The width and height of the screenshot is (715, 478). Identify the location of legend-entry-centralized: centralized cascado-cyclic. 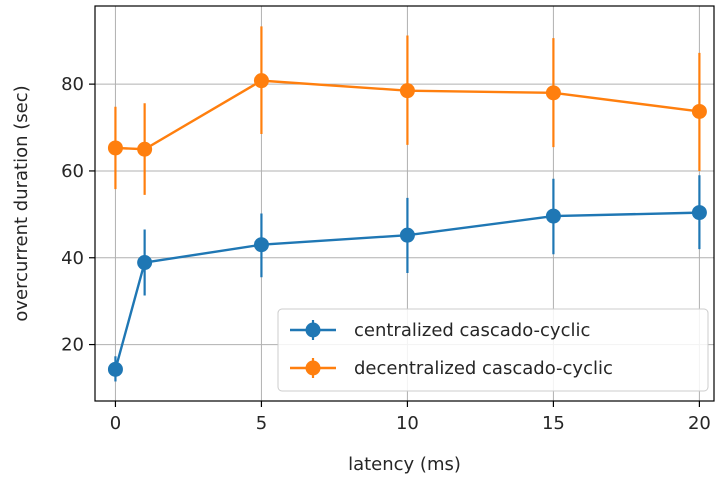
(440, 330).